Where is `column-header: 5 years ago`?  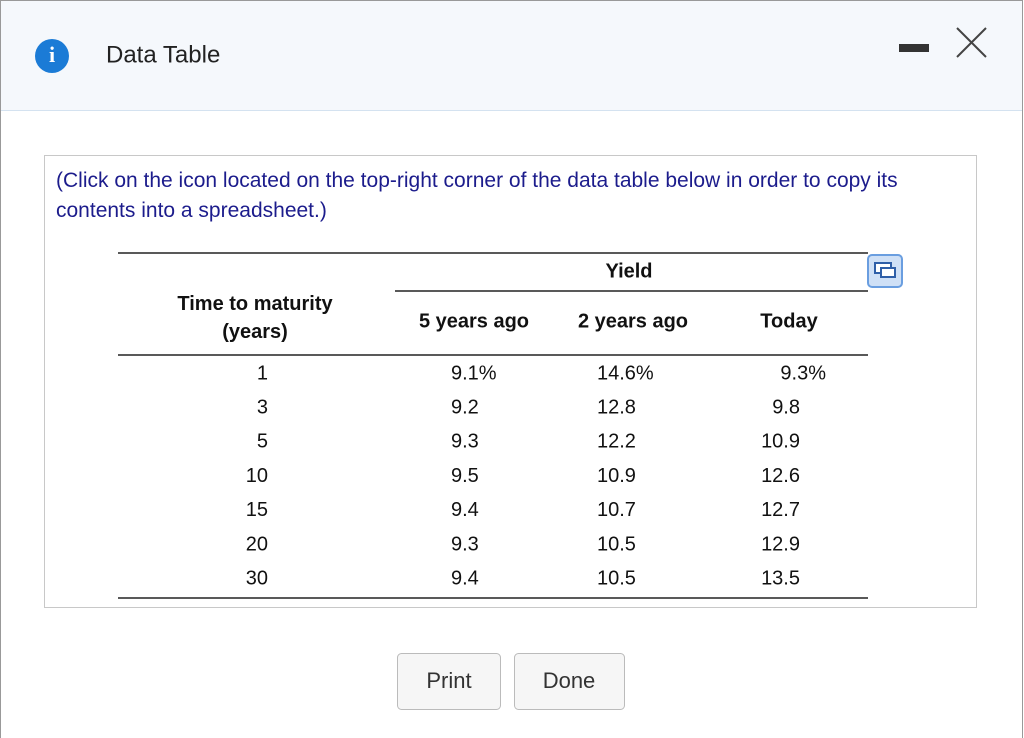 column-header: 5 years ago is located at coordinates (474, 321).